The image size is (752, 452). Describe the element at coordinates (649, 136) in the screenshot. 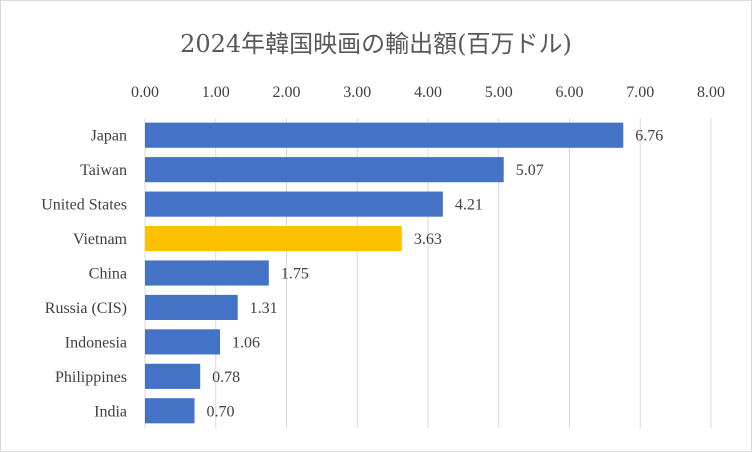

I see `data-label: 6.76` at that location.